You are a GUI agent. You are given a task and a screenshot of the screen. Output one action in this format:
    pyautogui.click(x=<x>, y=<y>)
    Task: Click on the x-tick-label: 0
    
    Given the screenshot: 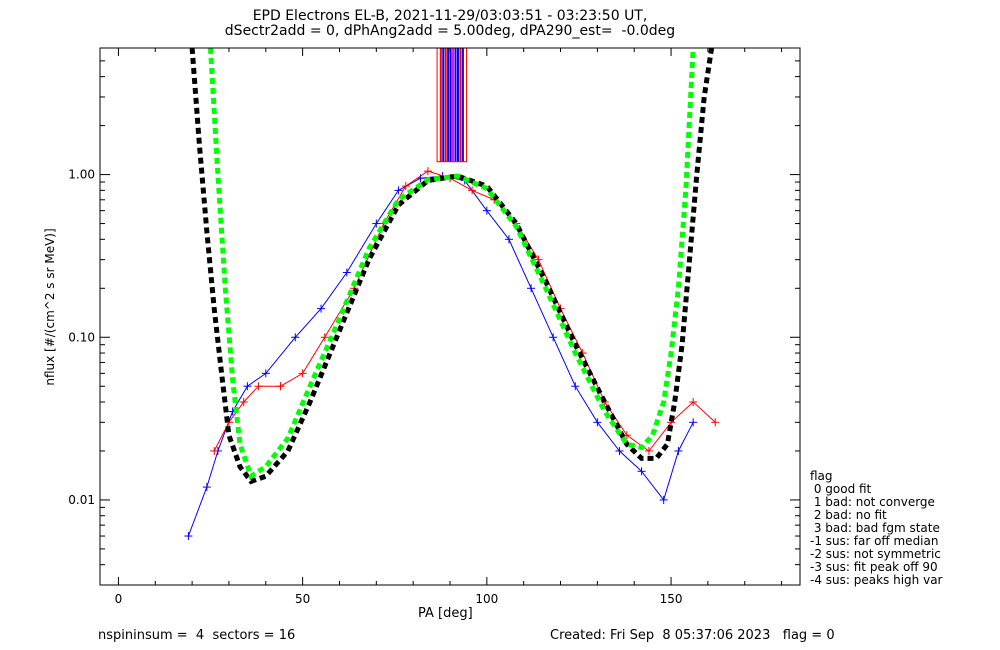 What is the action you would take?
    pyautogui.click(x=119, y=599)
    